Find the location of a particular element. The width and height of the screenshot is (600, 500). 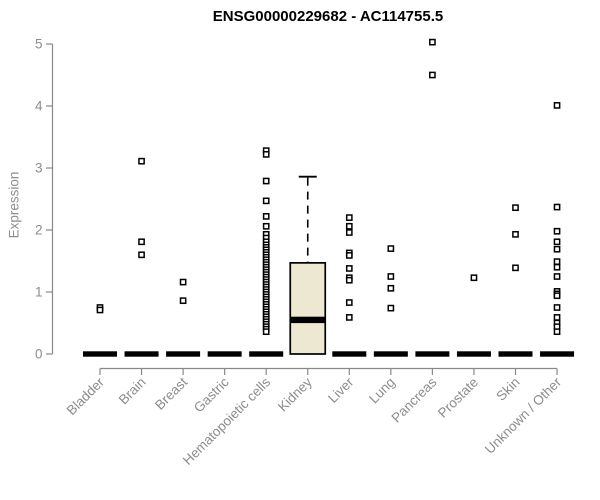

median-kidney is located at coordinates (308, 320).